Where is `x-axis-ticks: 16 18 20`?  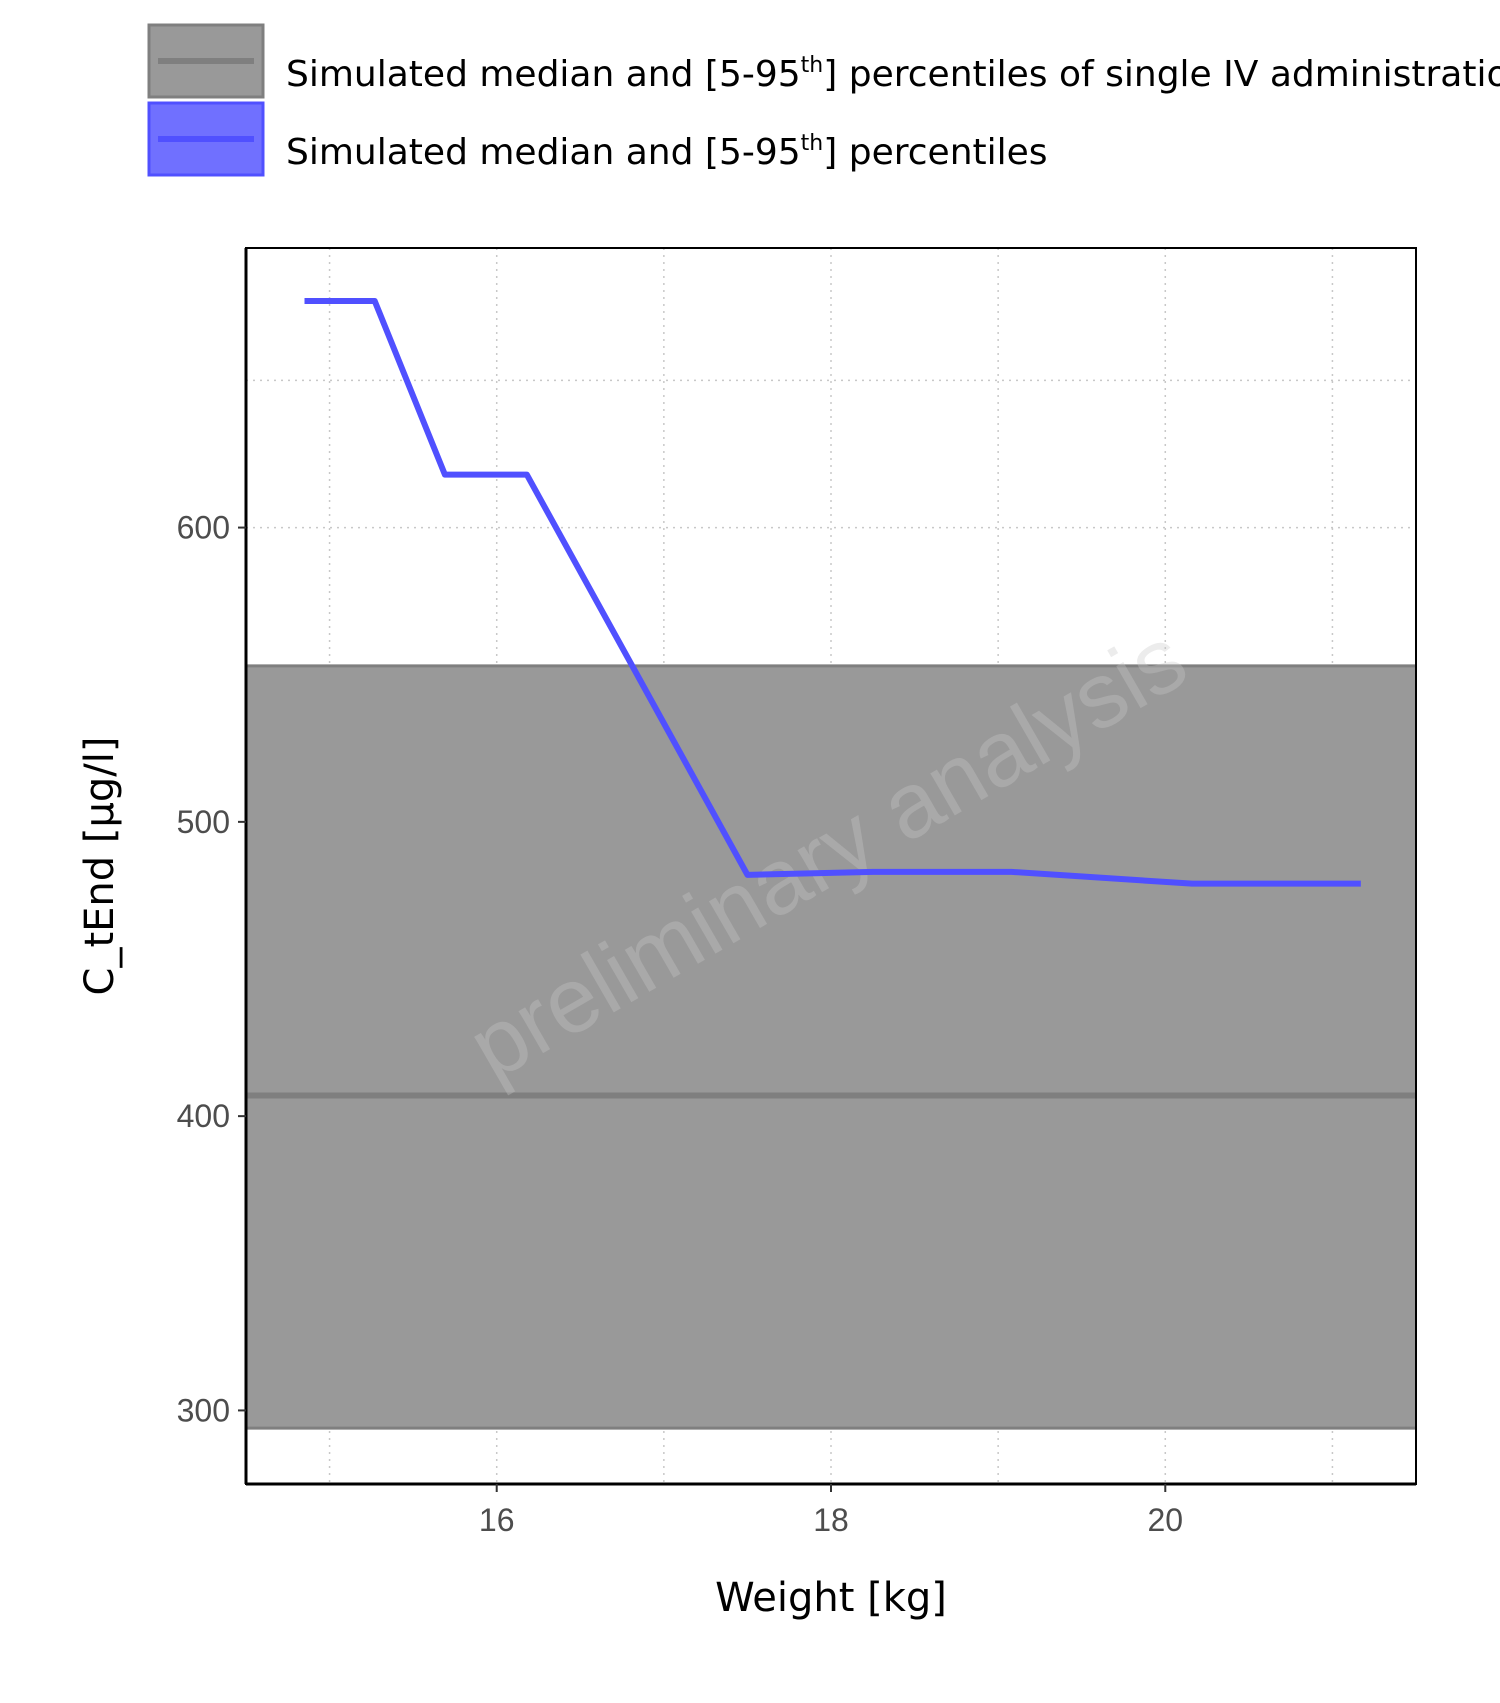 x-axis-ticks: 16 18 20 is located at coordinates (831, 1511).